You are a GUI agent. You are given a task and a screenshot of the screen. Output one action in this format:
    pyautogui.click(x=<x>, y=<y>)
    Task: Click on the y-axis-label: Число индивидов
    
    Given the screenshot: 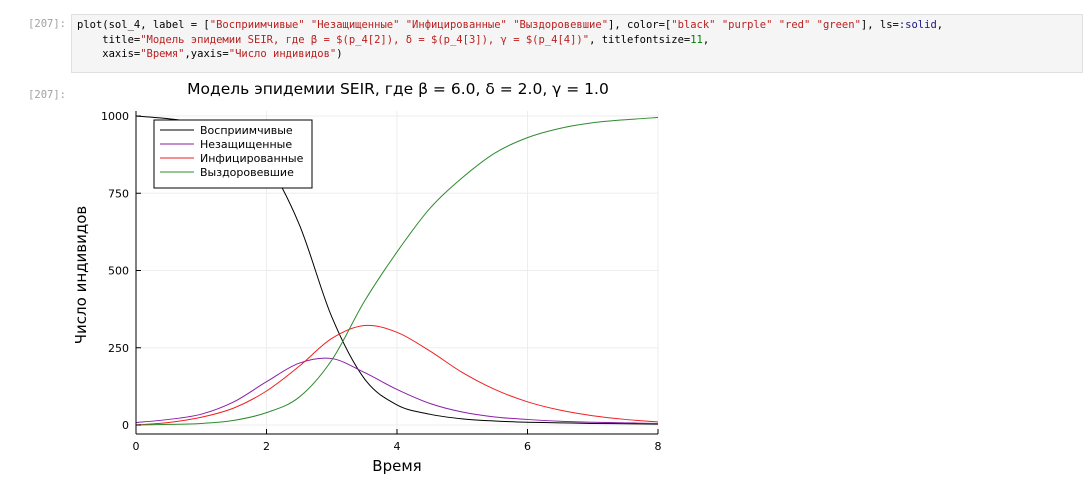 What is the action you would take?
    pyautogui.click(x=81, y=275)
    